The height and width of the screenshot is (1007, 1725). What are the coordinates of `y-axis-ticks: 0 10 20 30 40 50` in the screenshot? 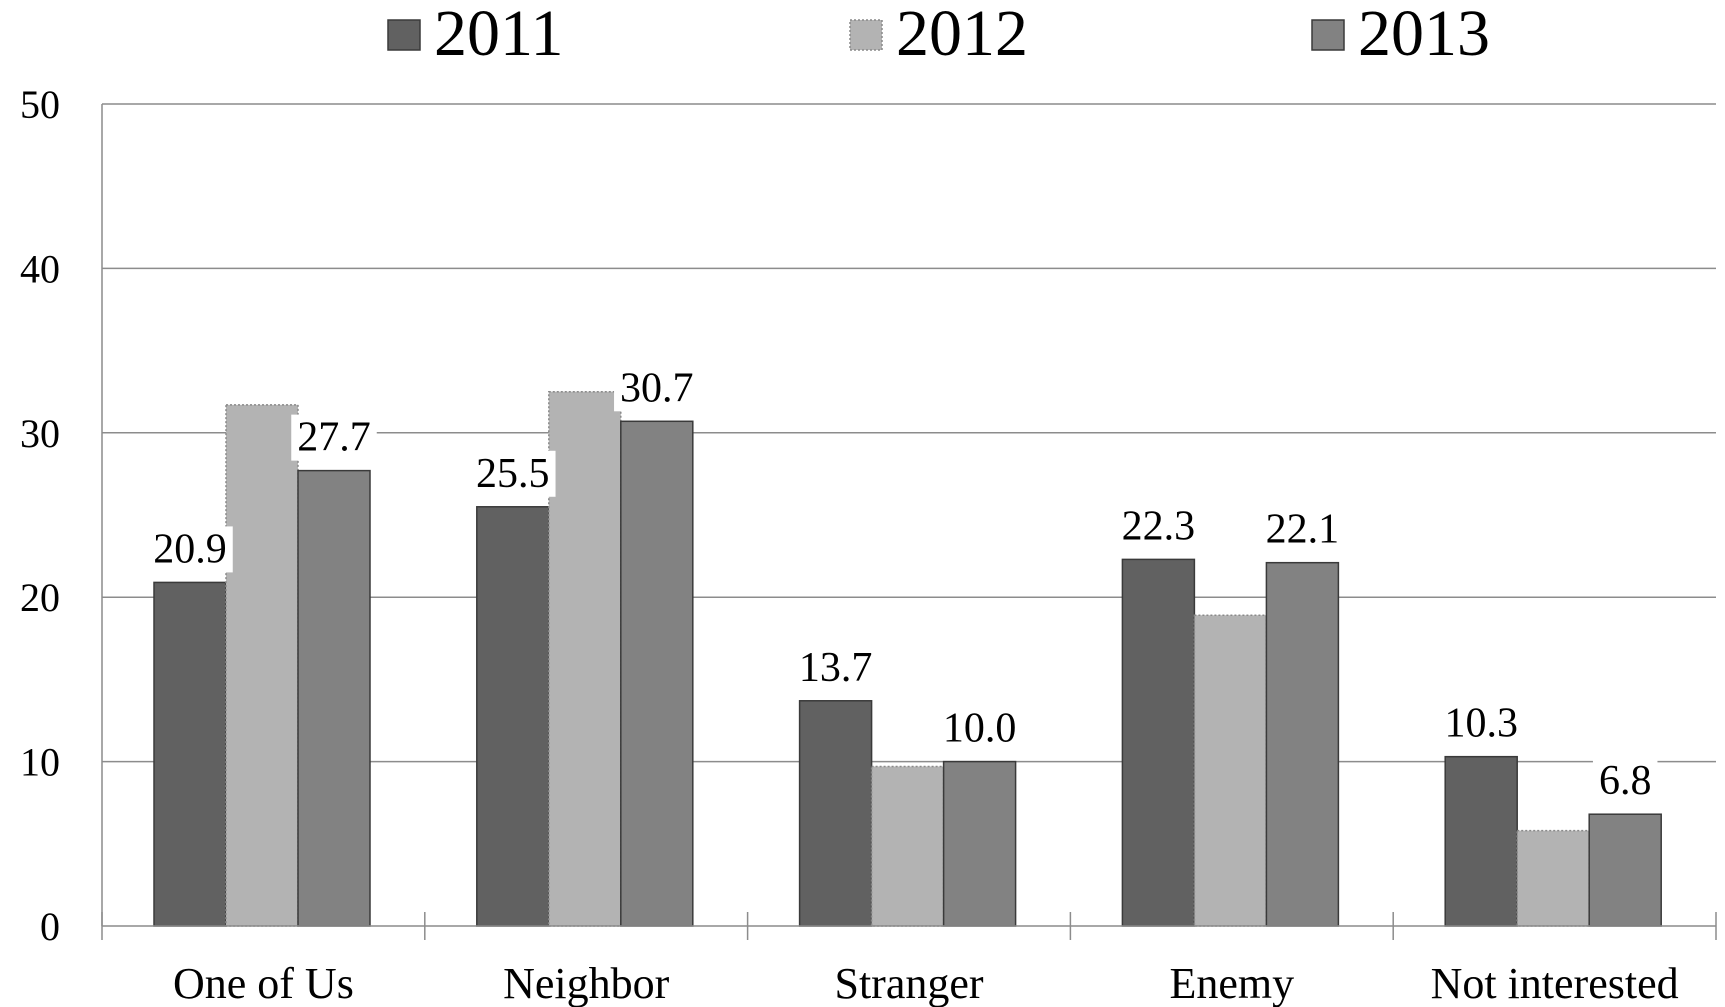 It's located at (40, 515).